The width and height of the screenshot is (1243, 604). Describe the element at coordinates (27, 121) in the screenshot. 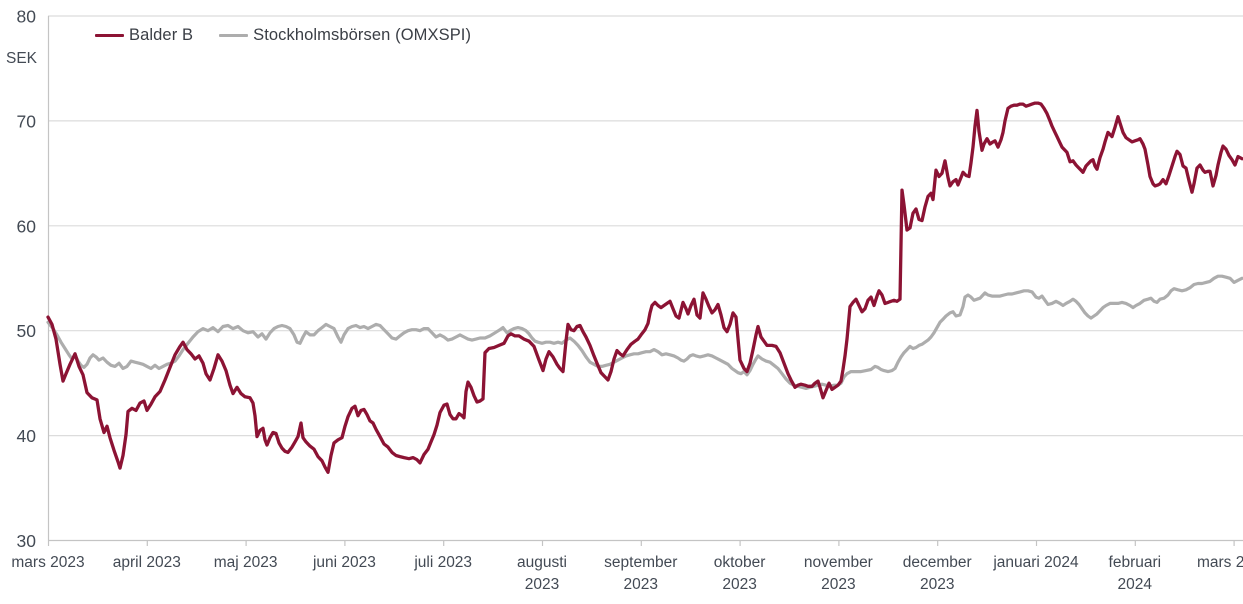

I see `y-axis-tick-label: 70` at that location.